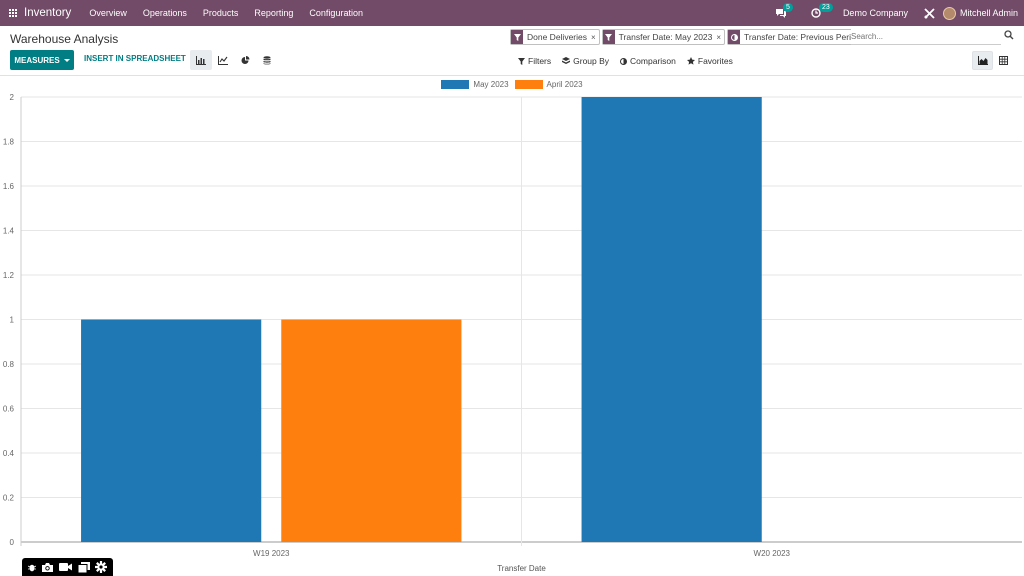 The height and width of the screenshot is (576, 1024). I want to click on chat-icon, so click(780, 13).